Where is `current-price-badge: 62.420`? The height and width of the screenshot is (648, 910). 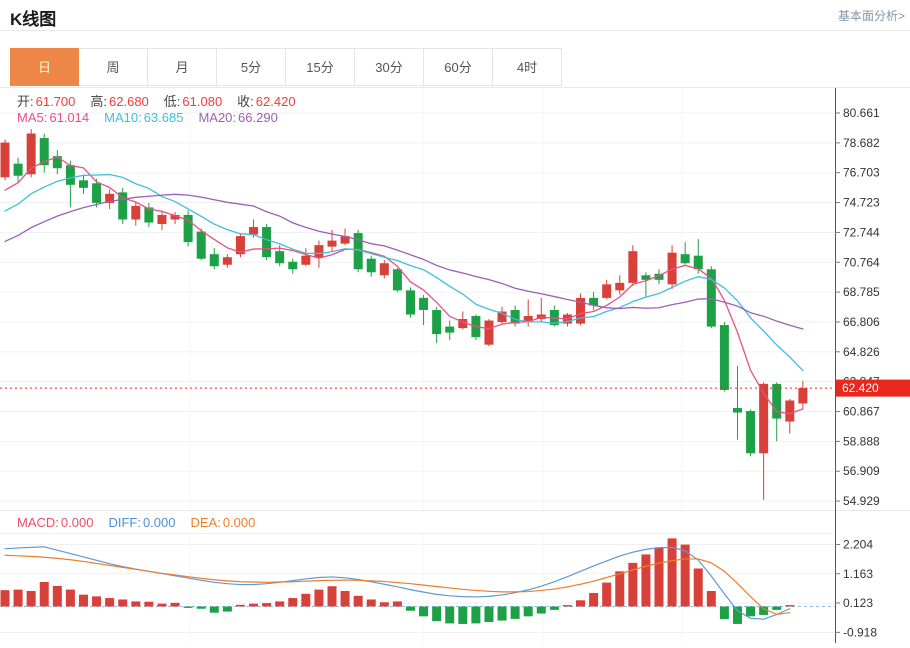 current-price-badge: 62.420 is located at coordinates (873, 388).